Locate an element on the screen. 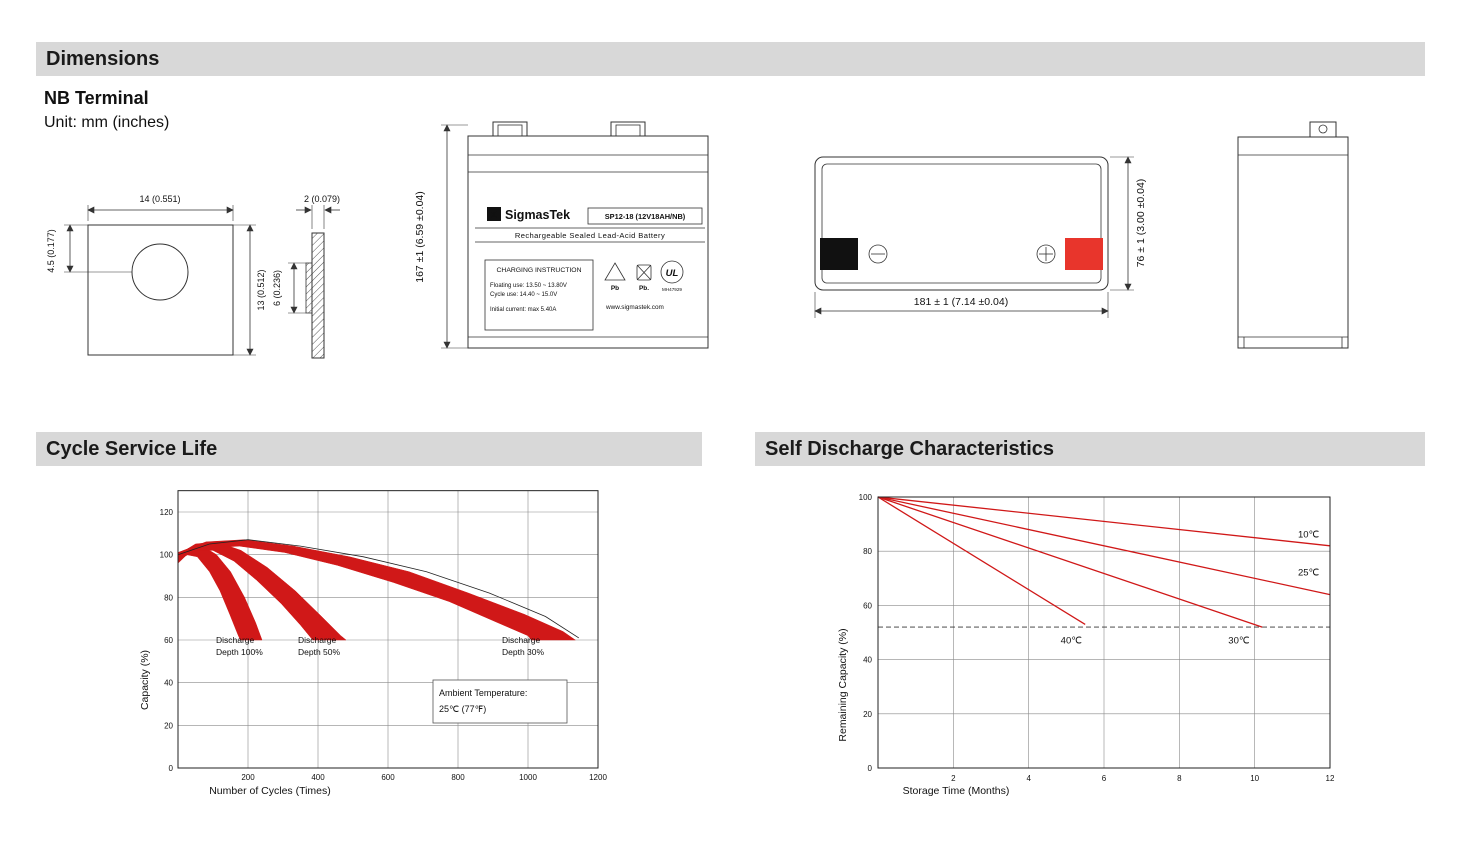 Image resolution: width=1459 pixels, height=856 pixels. terminal-mid-dimension: 6 (0.236) is located at coordinates (289, 288).